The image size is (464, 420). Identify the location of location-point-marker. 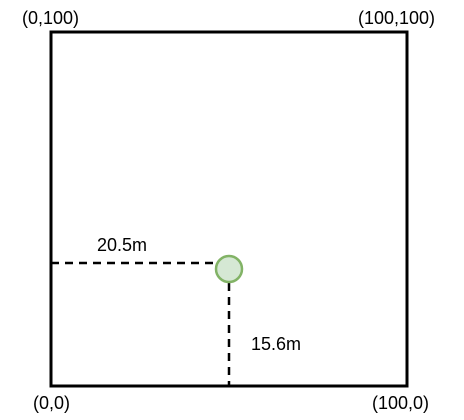
(229, 269).